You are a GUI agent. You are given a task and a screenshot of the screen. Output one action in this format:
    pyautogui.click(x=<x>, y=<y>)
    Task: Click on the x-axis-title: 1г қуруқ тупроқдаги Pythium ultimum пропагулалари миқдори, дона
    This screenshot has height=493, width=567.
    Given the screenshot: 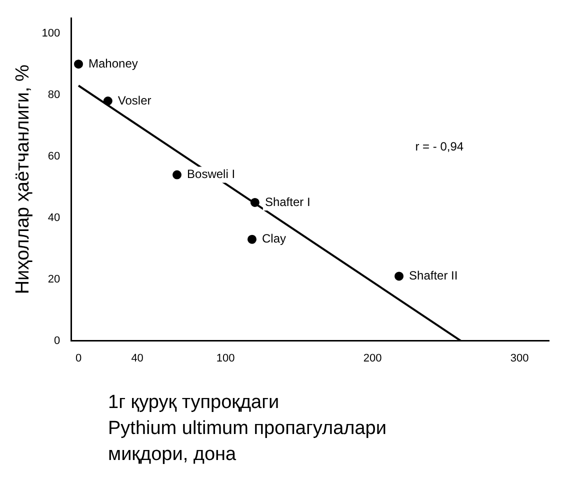 What is the action you would take?
    pyautogui.click(x=248, y=429)
    